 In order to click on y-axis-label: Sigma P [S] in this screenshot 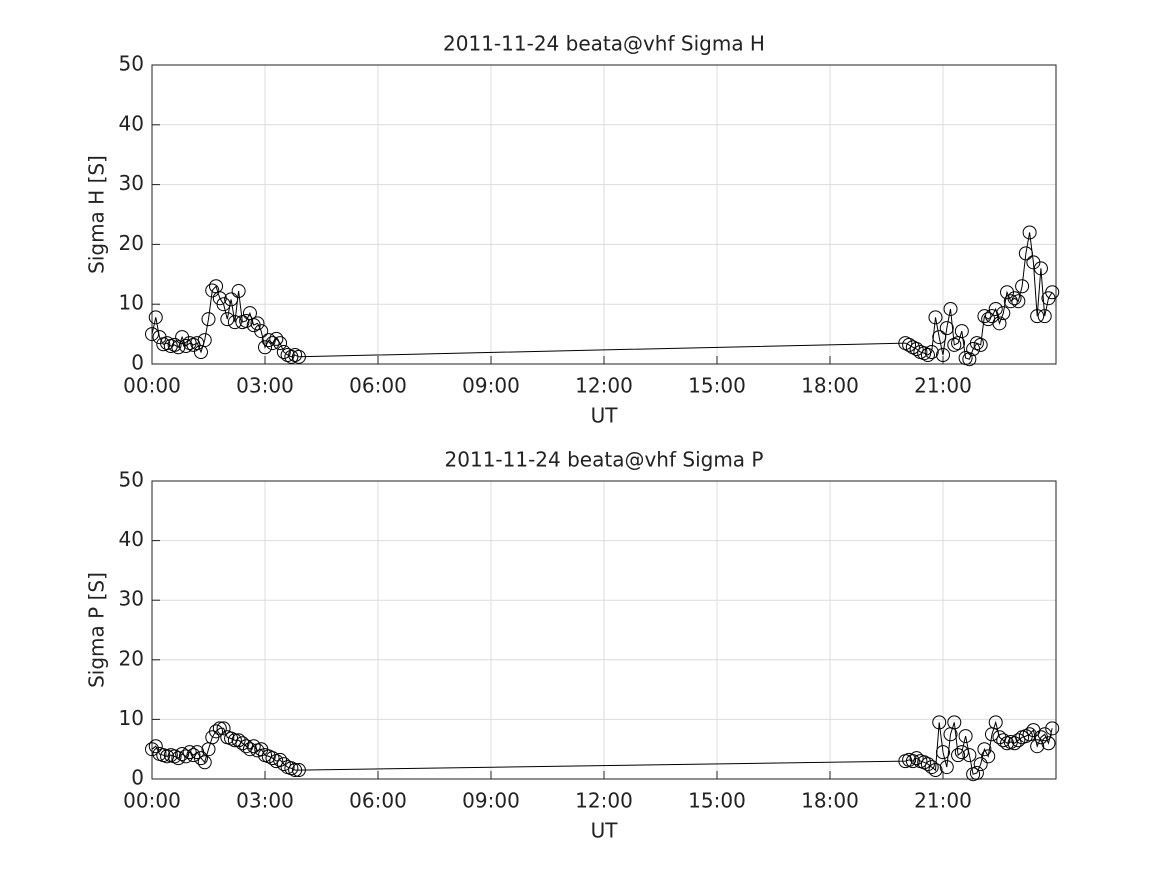, I will do `click(97, 630)`.